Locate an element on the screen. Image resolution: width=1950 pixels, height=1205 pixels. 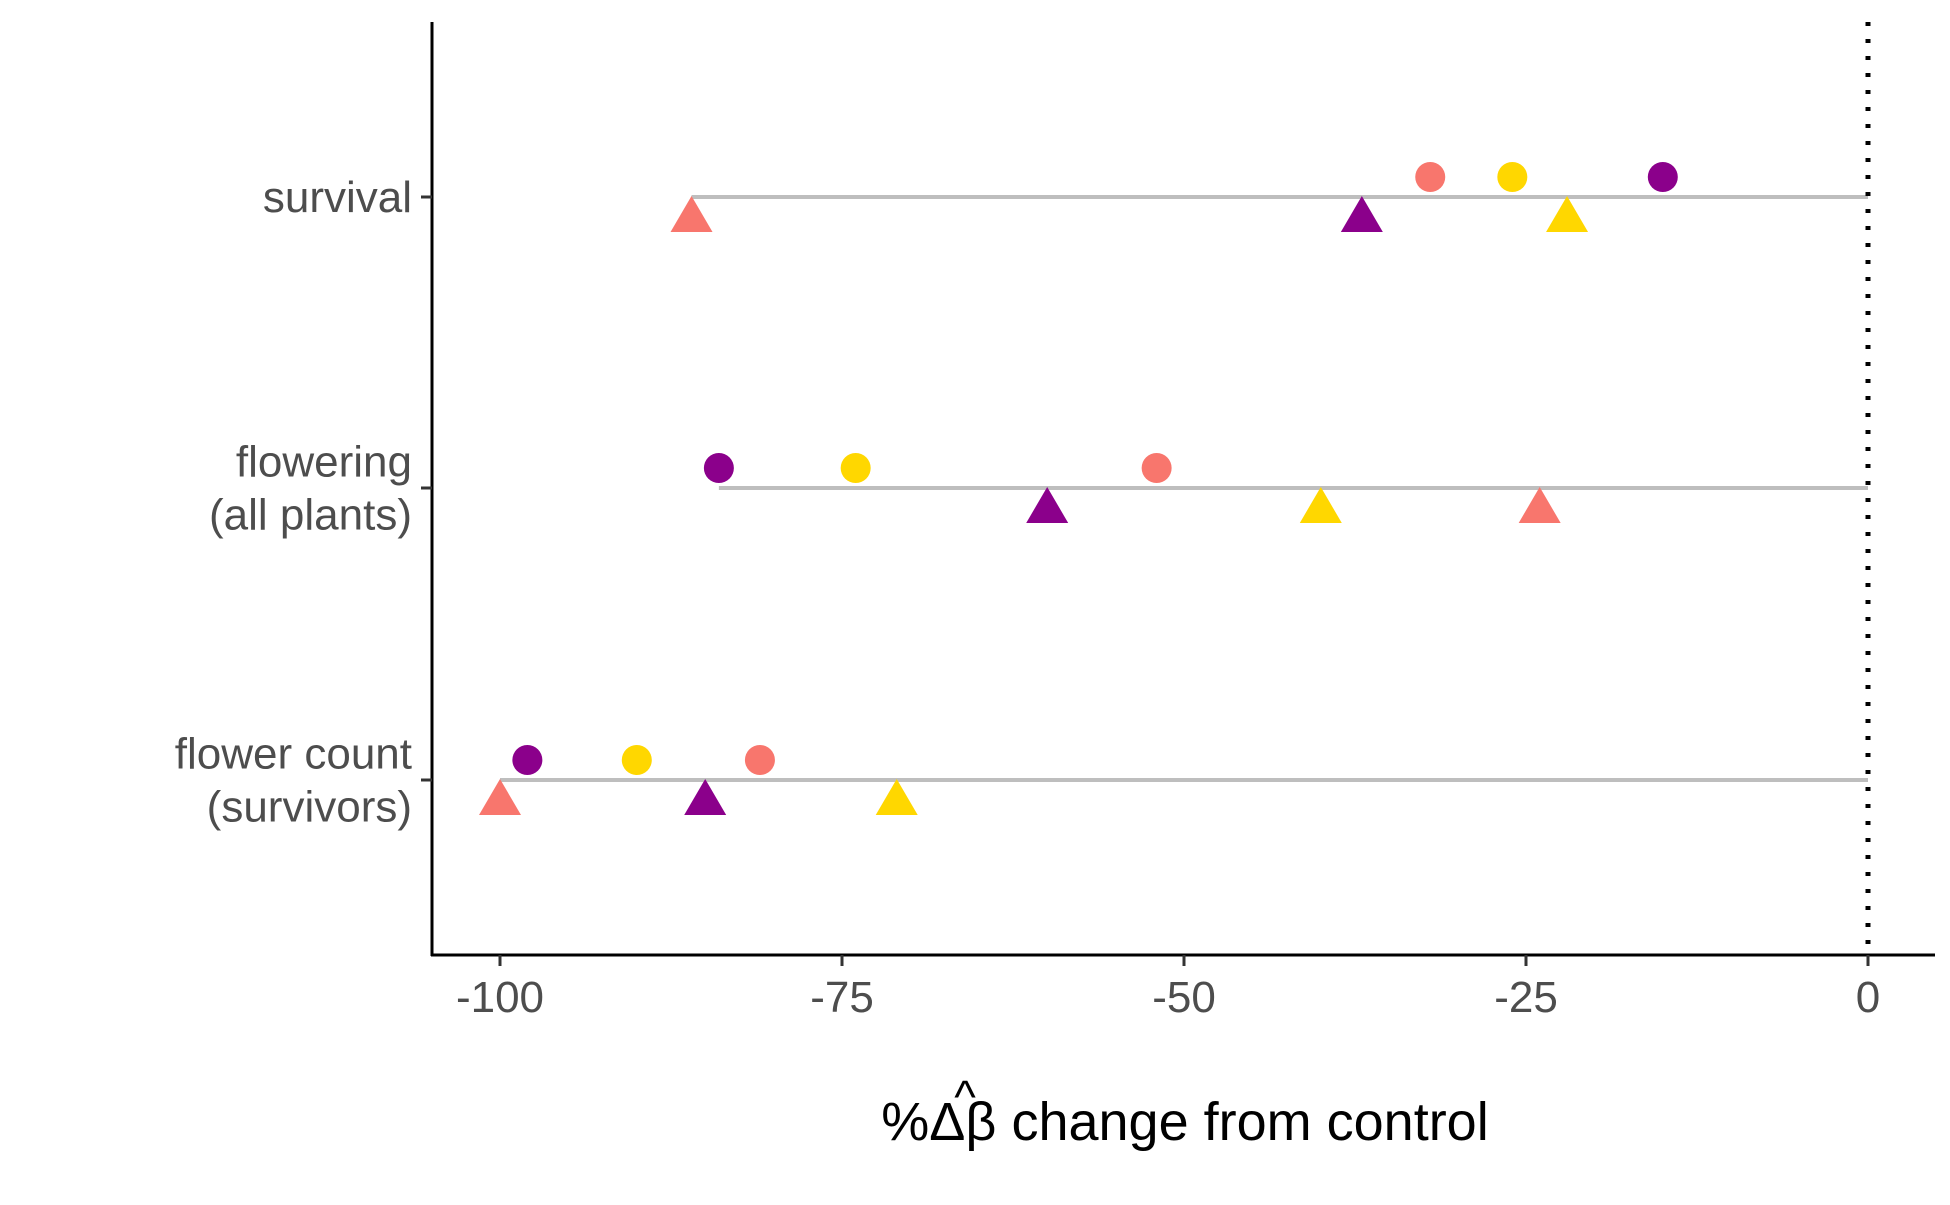
x-axis-title: %Δβ change from control is located at coordinates (1184, 1122).